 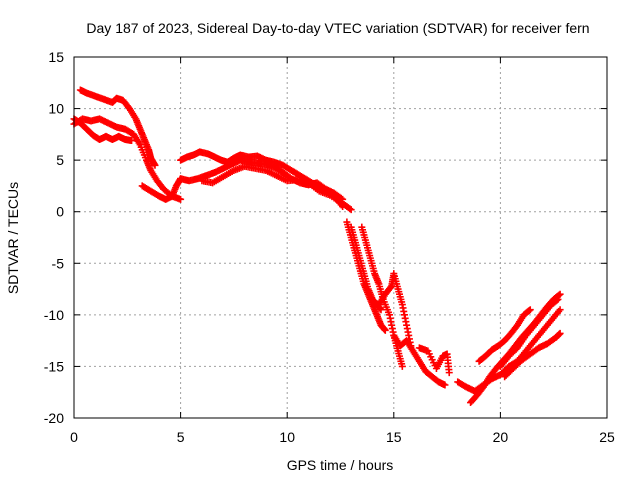 I want to click on x-axis-label: GPS time / hours, so click(x=340, y=465).